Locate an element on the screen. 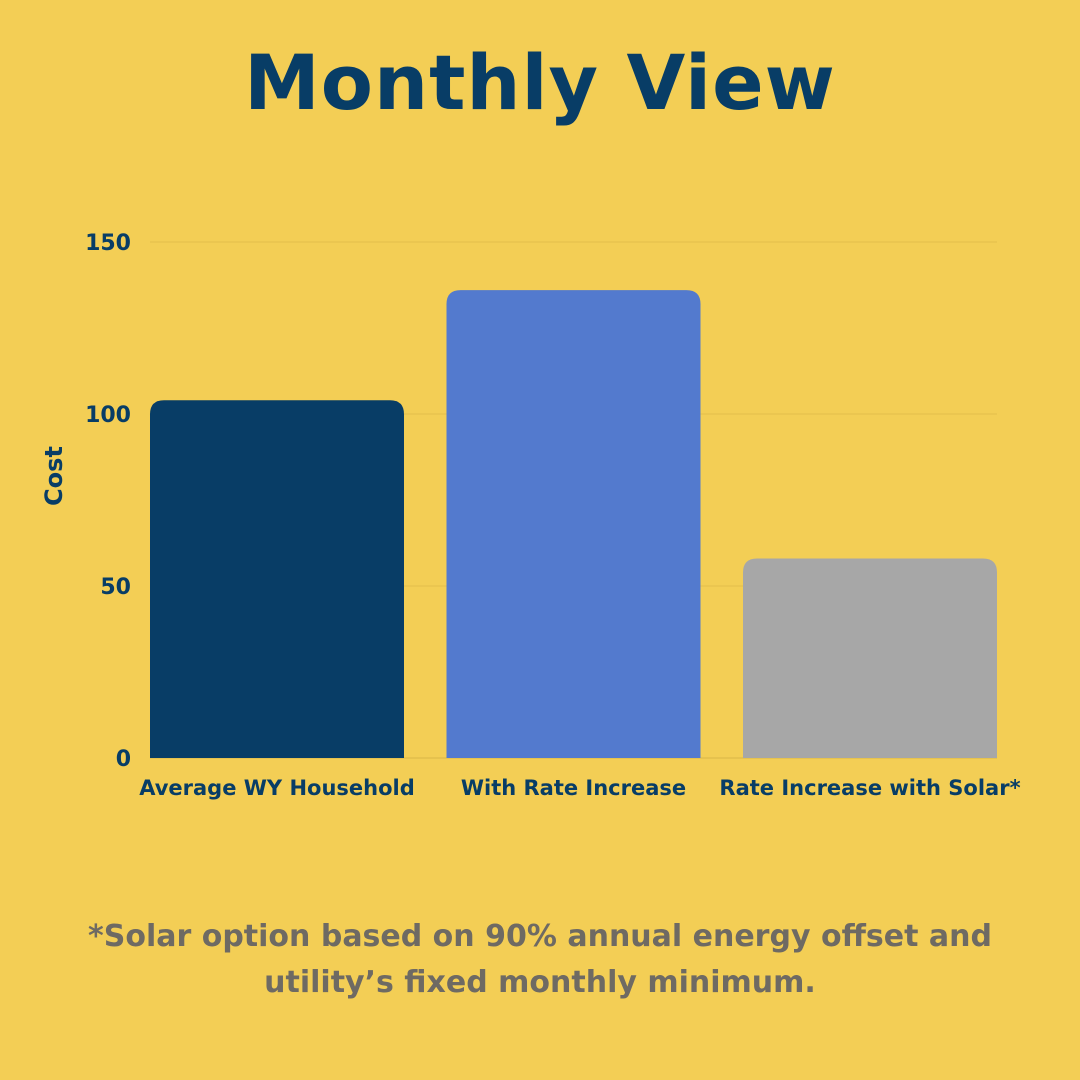 This screenshot has height=1080, width=1080. chart-title: Monthly View is located at coordinates (540, 82).